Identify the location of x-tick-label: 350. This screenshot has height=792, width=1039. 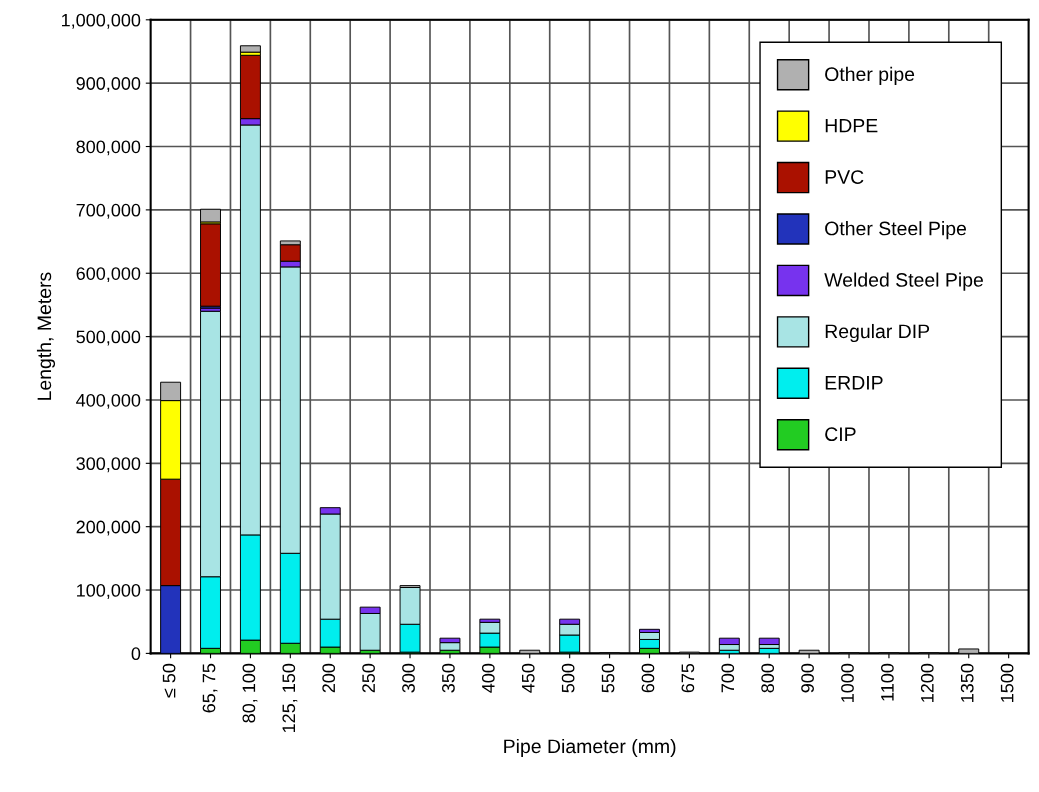
(448, 678).